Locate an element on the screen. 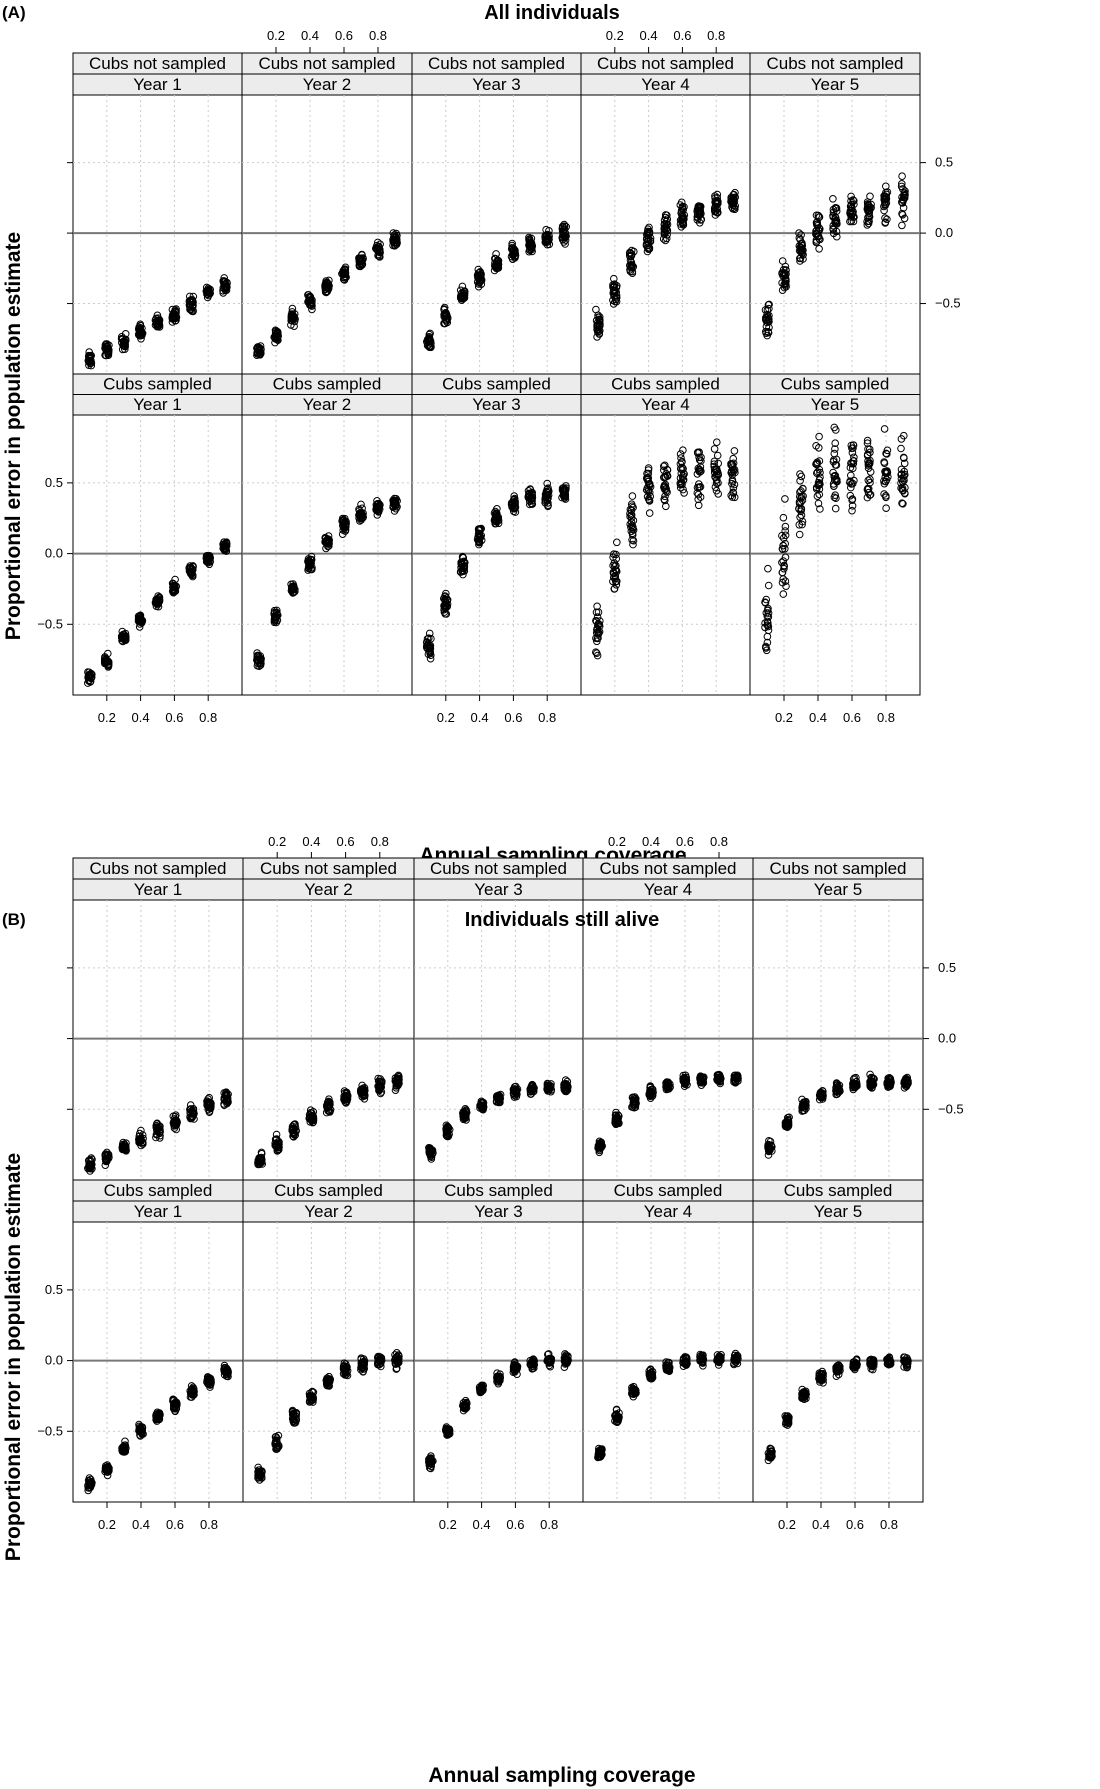 The image size is (1100, 1789). x-tick-label: 0.8 is located at coordinates (378, 35).